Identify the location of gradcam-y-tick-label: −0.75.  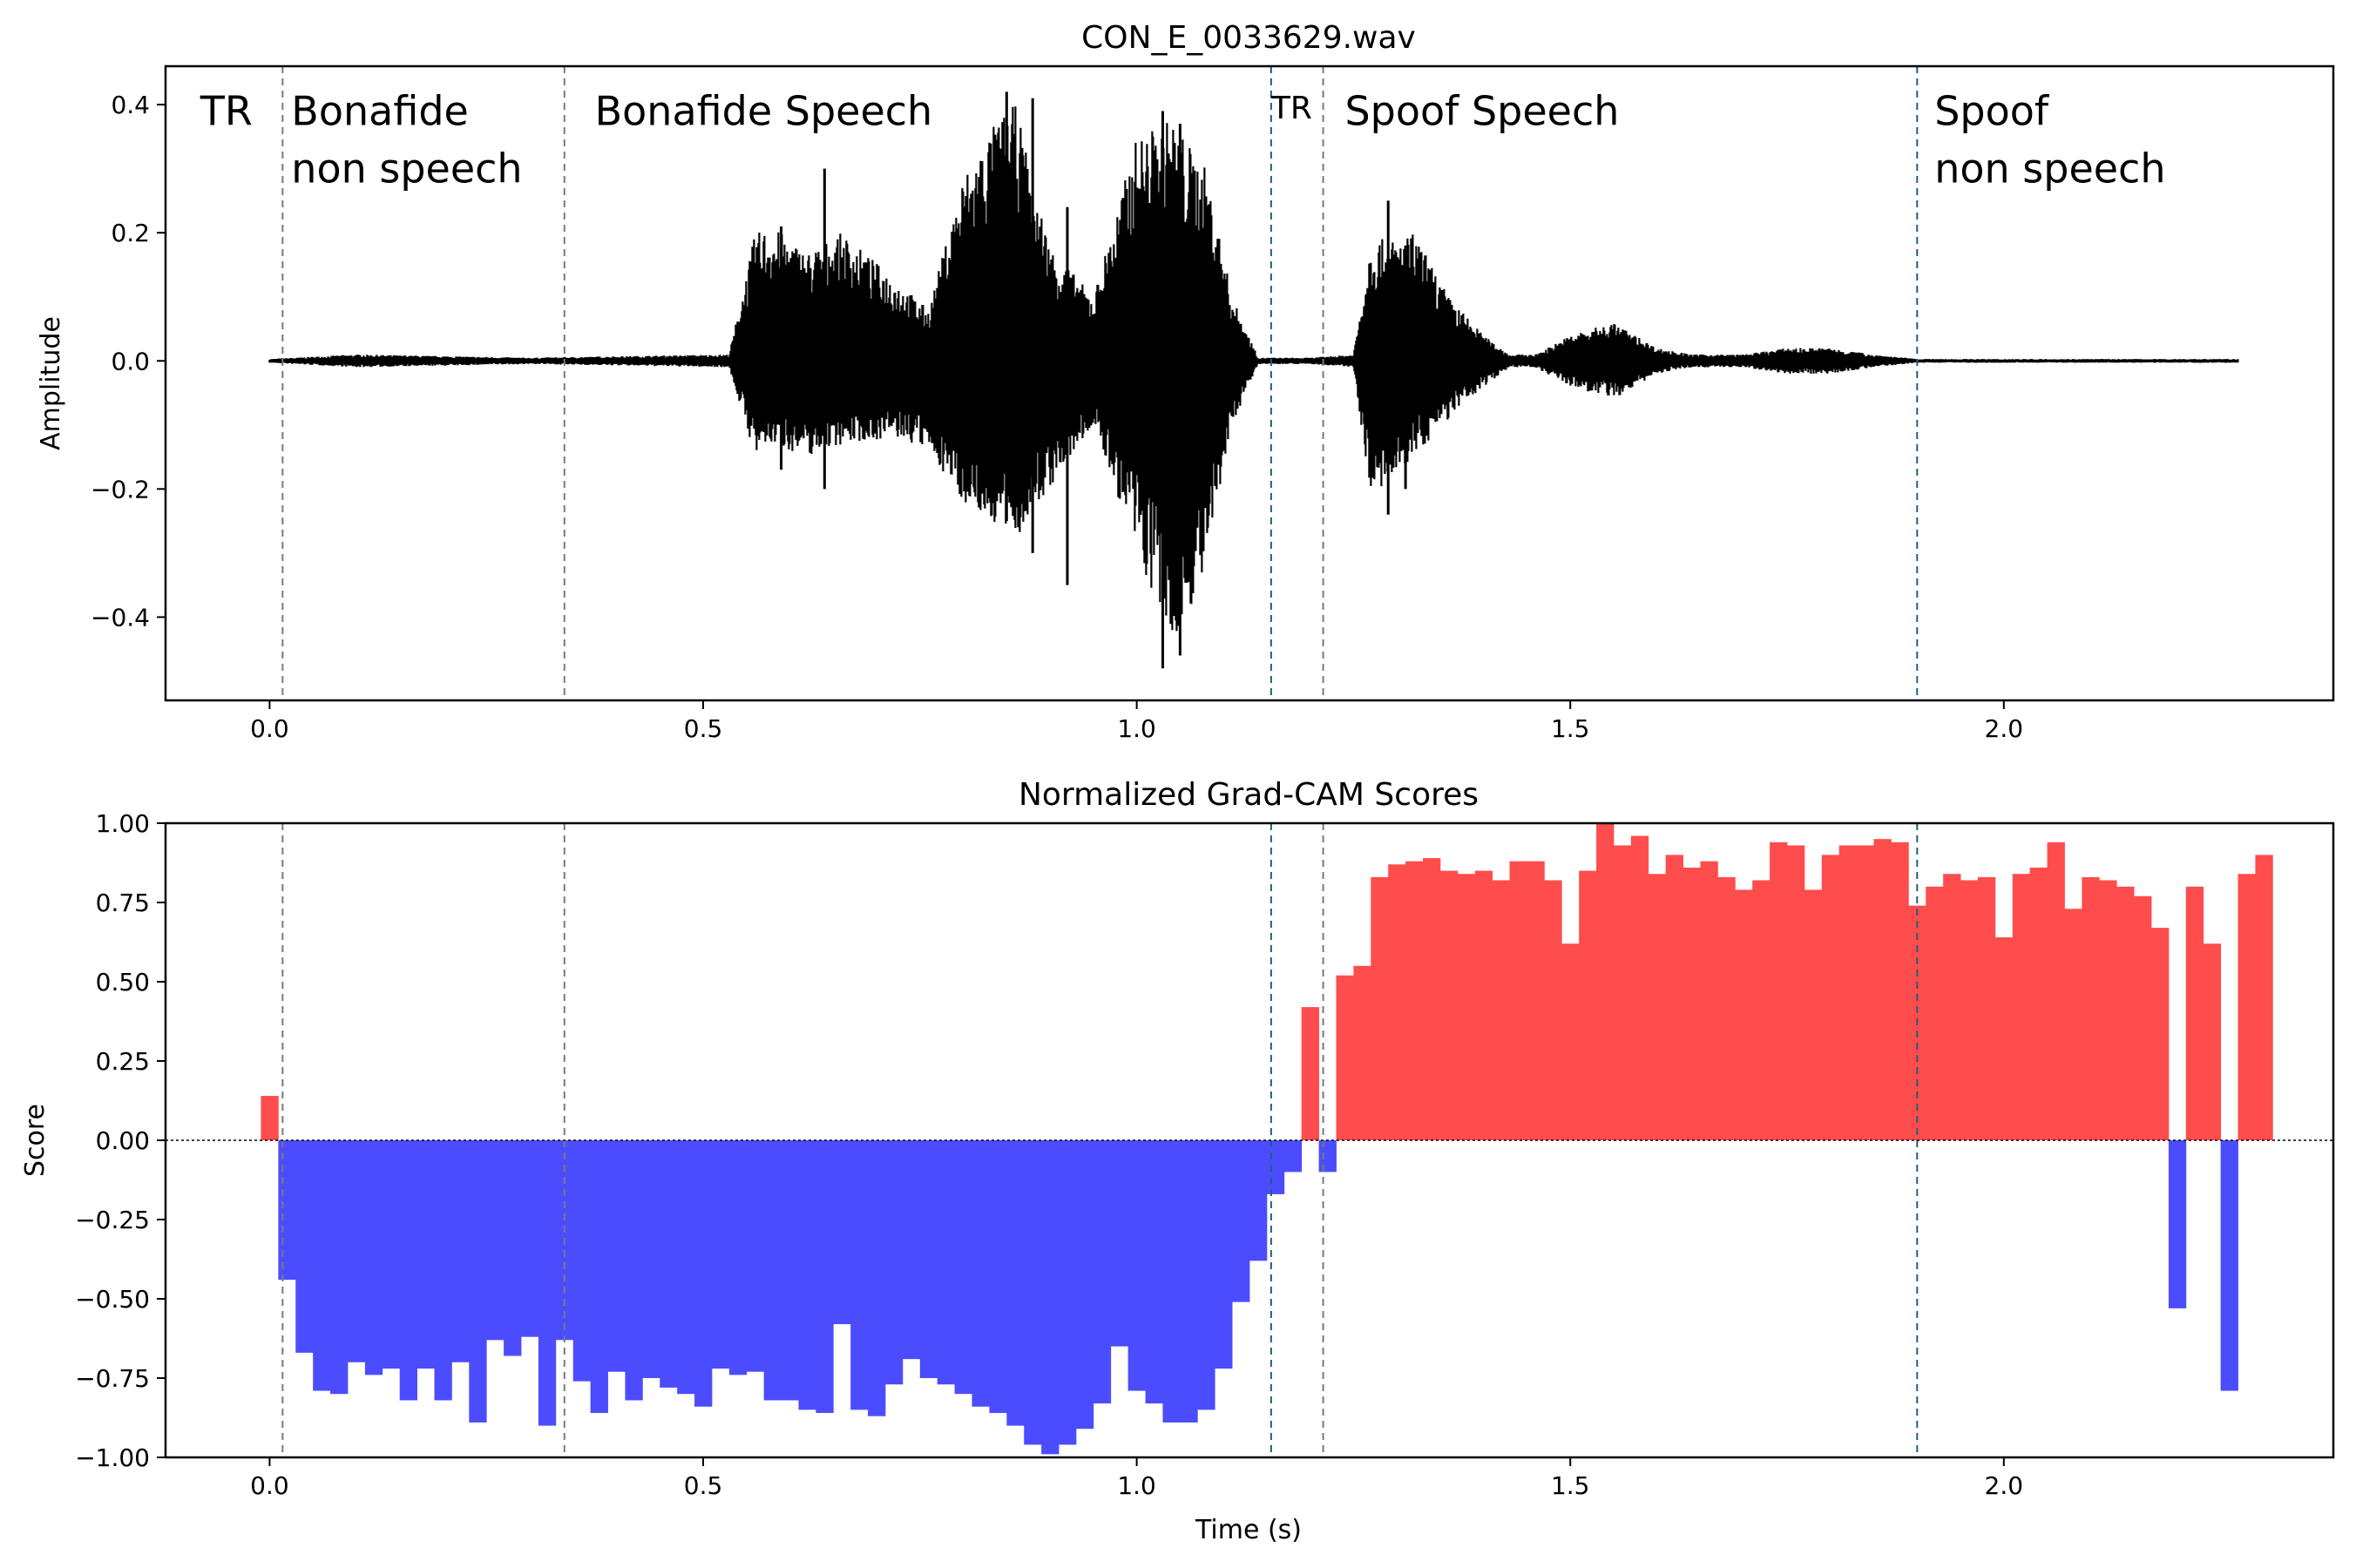
(112, 1378).